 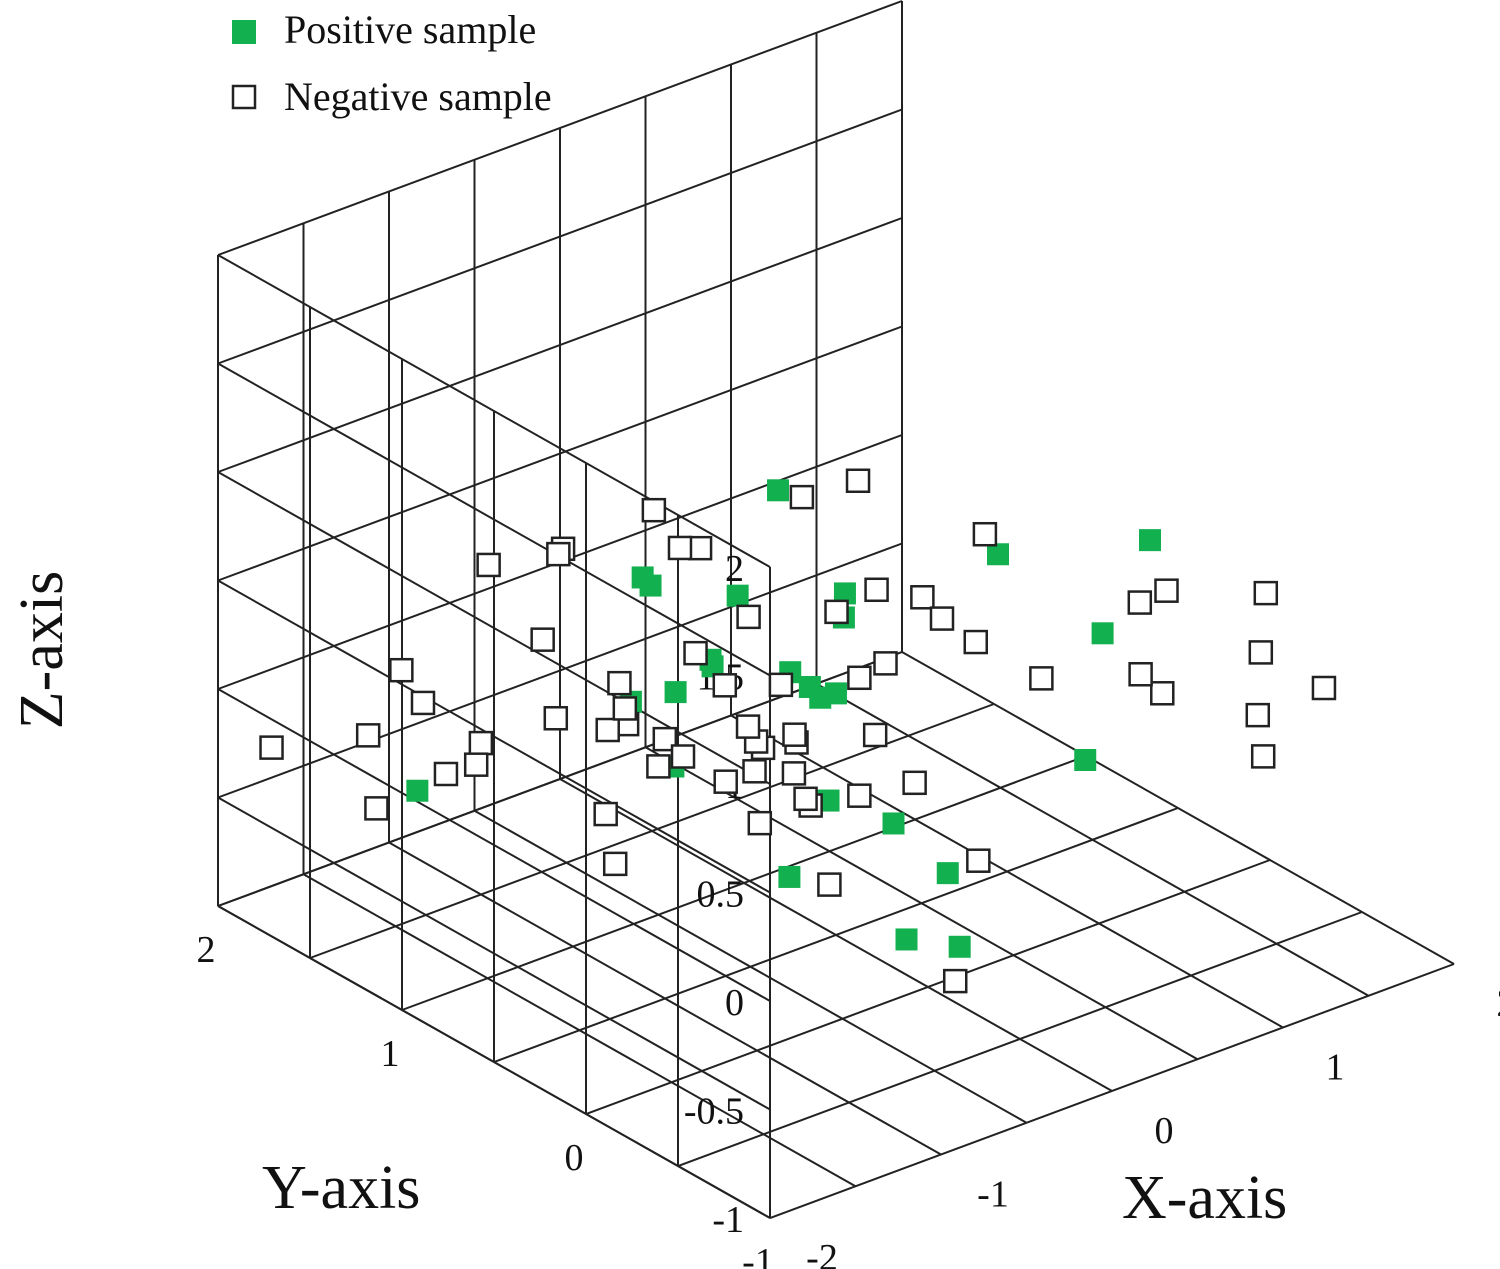 What do you see at coordinates (206, 950) in the screenshot?
I see `y-tick-label: 2` at bounding box center [206, 950].